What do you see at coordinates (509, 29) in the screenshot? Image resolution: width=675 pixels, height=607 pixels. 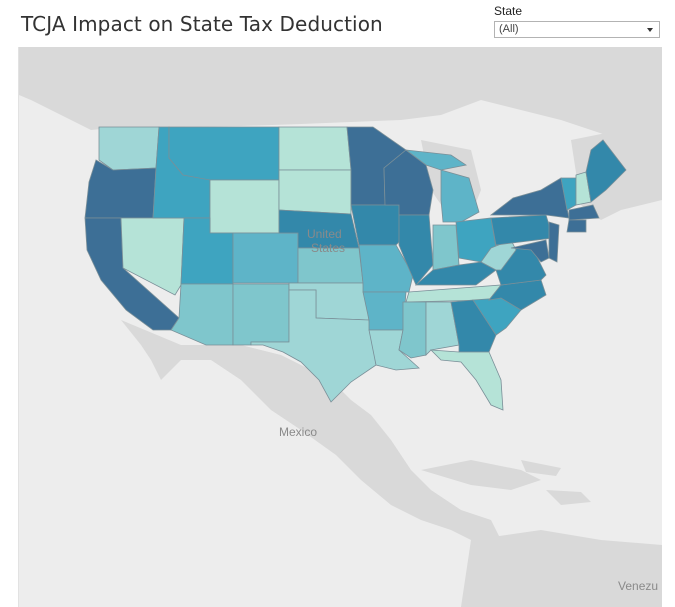 I see `state-filter-value: (All)` at bounding box center [509, 29].